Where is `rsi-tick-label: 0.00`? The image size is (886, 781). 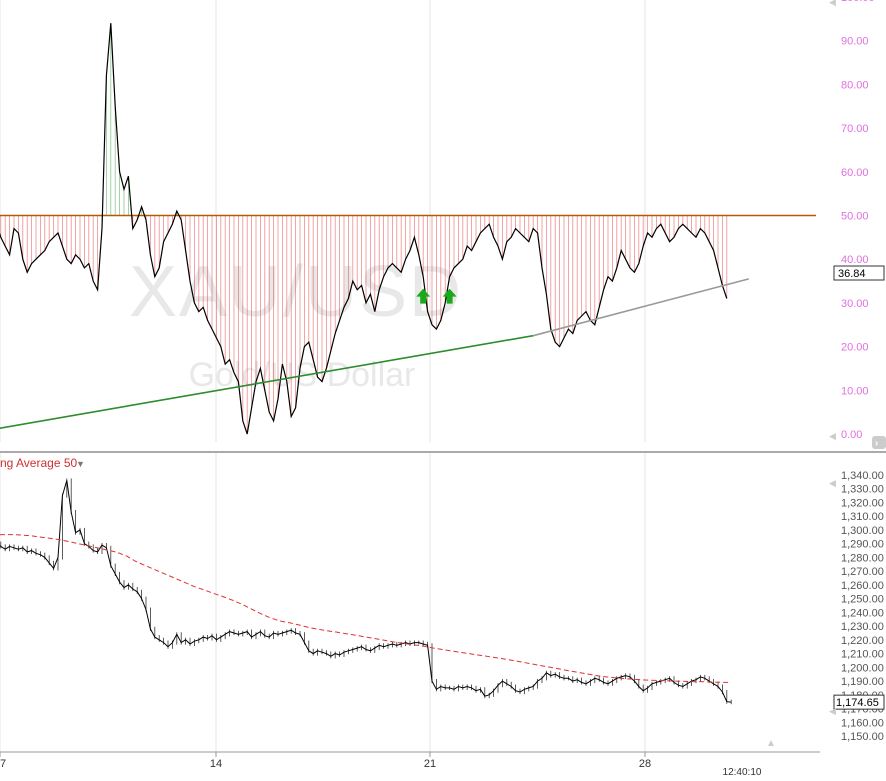
rsi-tick-label: 0.00 is located at coordinates (851, 435).